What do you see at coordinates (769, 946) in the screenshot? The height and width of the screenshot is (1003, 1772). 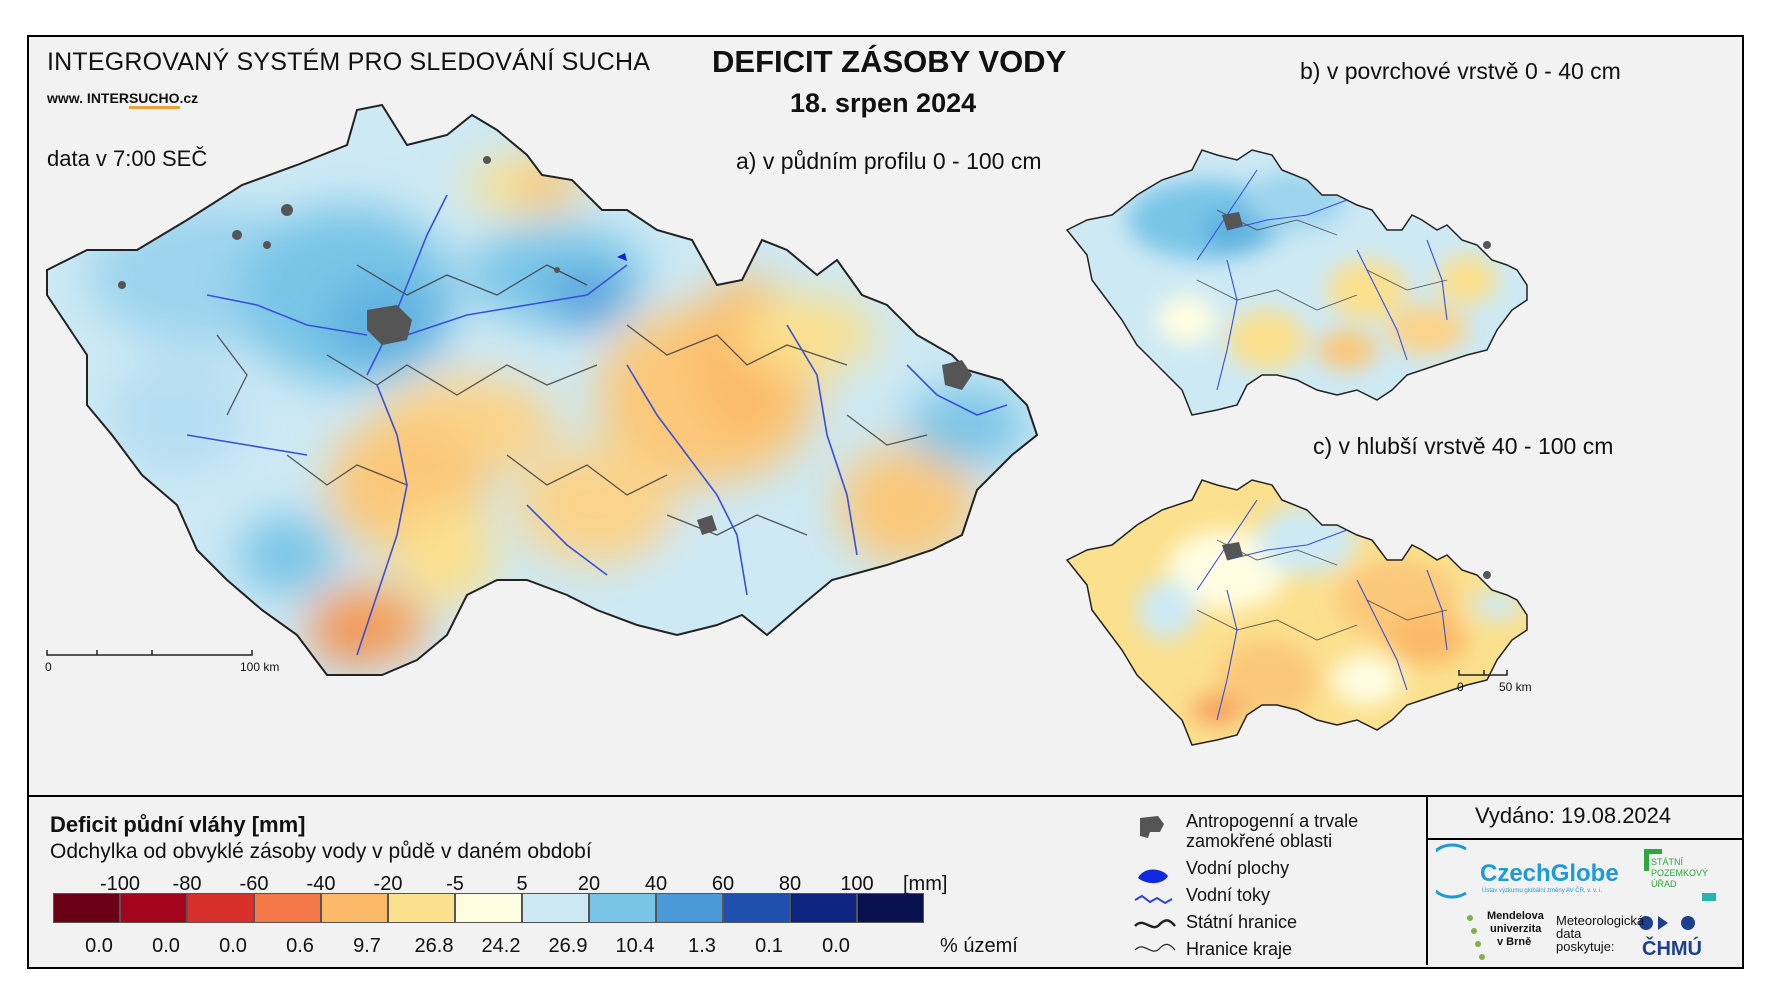 I see `legend-class-percent: 0.1` at bounding box center [769, 946].